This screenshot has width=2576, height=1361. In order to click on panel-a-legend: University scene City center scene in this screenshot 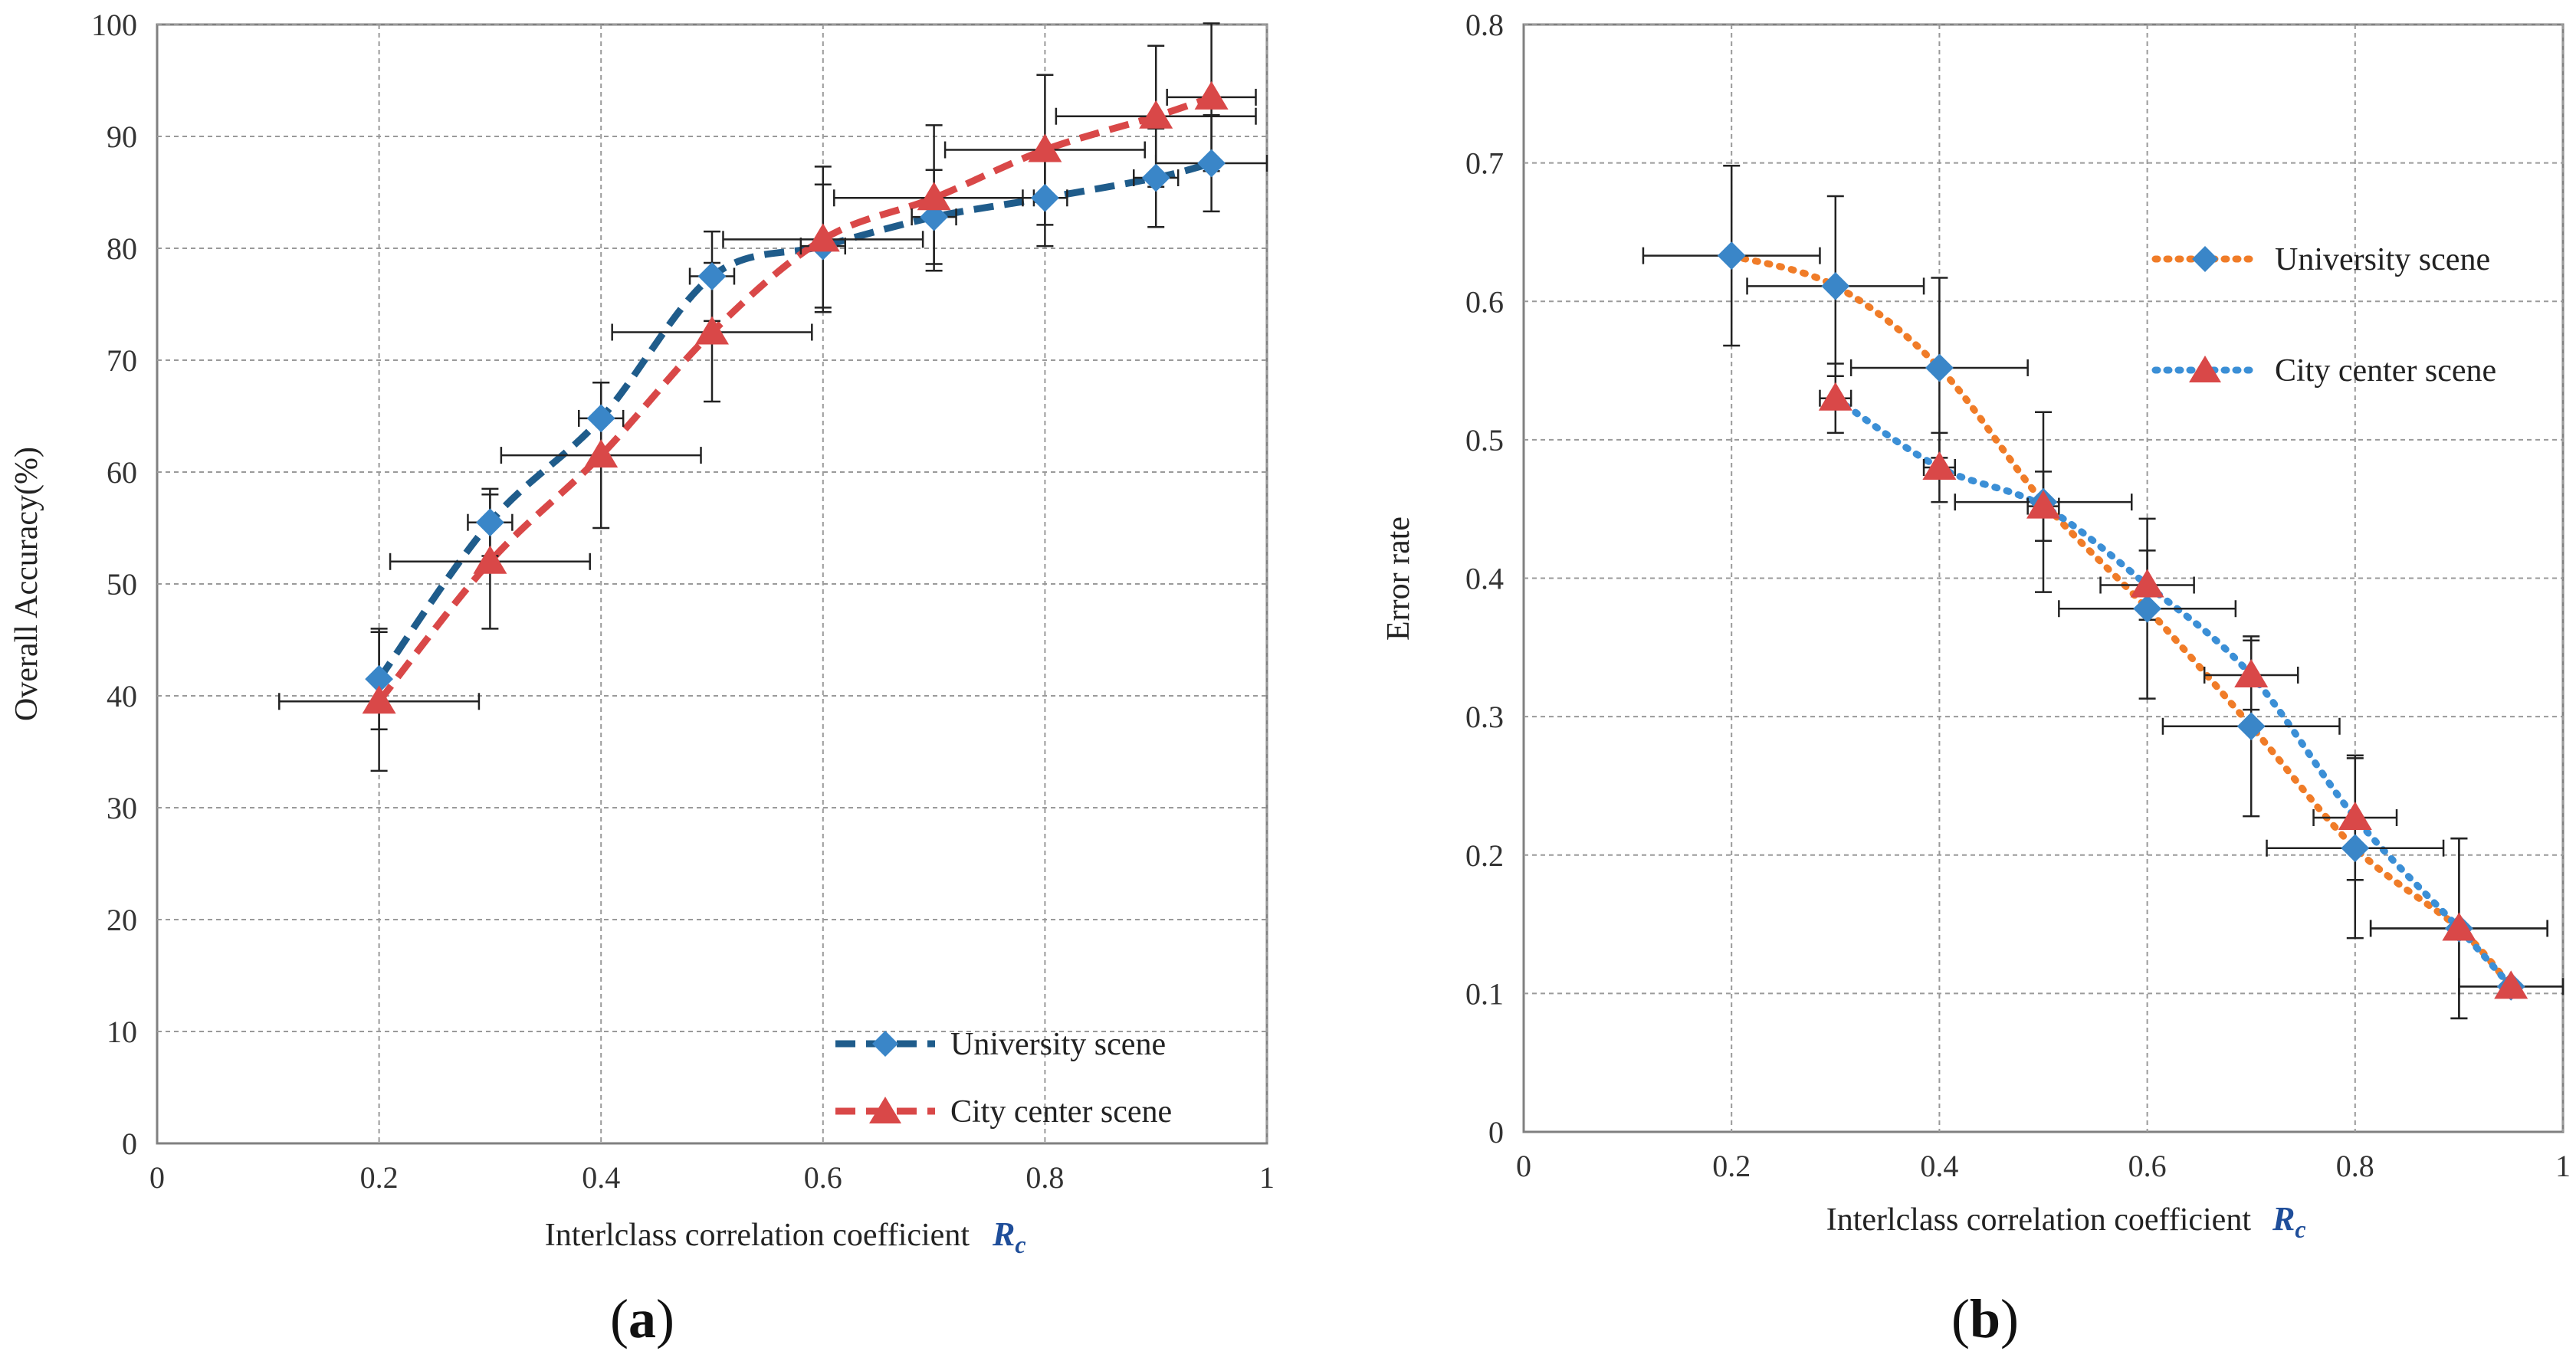, I will do `click(1003, 1078)`.